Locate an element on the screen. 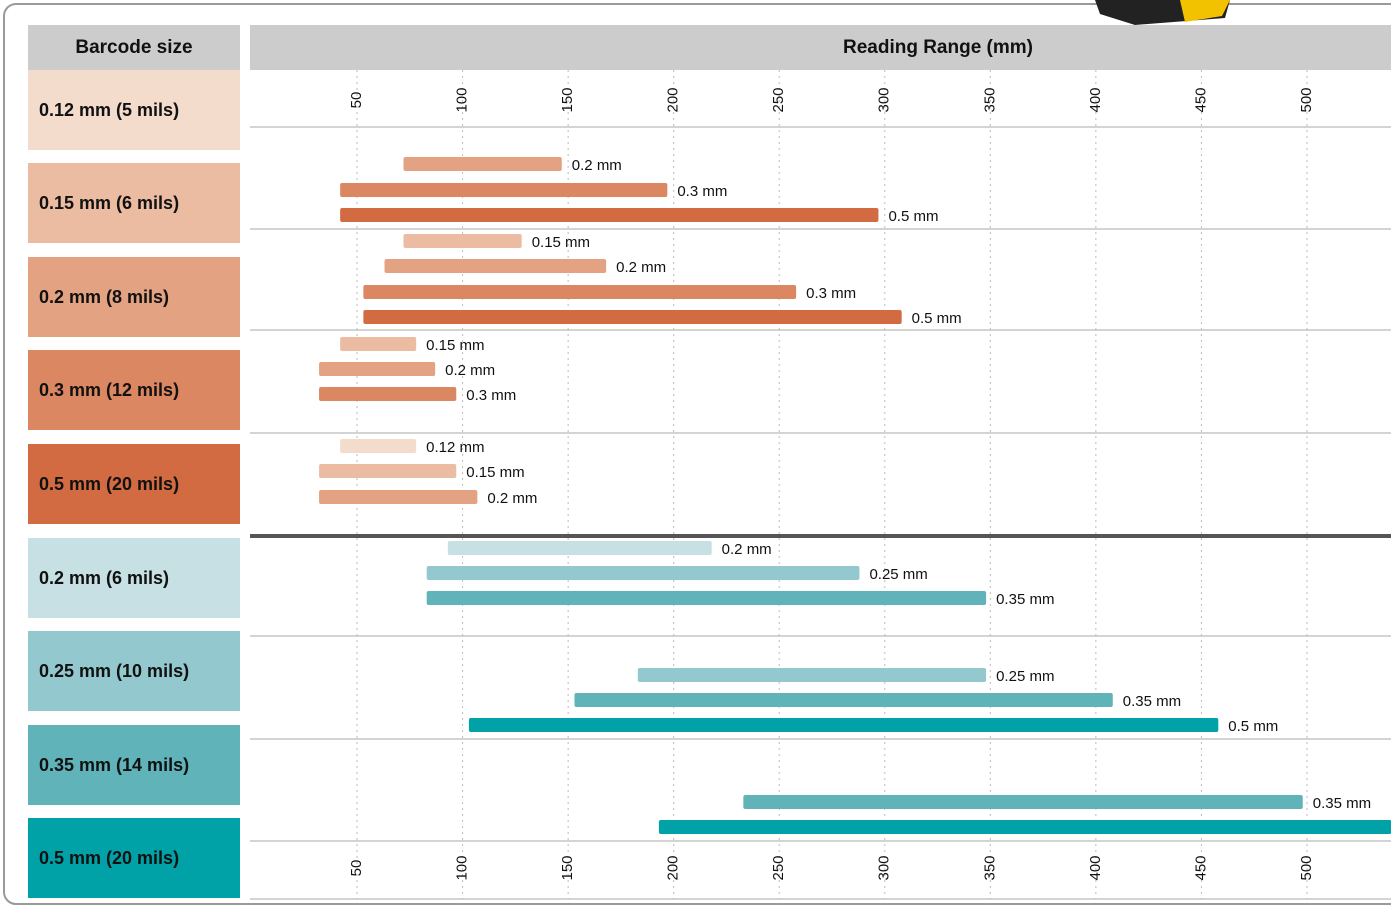 Image resolution: width=1391 pixels, height=909 pixels. bar-label: 0.12 mm is located at coordinates (455, 447).